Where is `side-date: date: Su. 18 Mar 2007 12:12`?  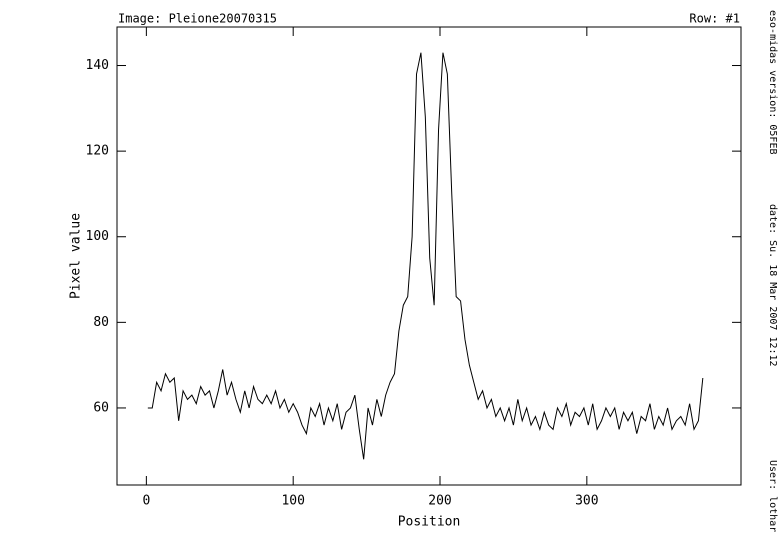
side-date: date: Su. 18 Mar 2007 12:12 is located at coordinates (772, 285).